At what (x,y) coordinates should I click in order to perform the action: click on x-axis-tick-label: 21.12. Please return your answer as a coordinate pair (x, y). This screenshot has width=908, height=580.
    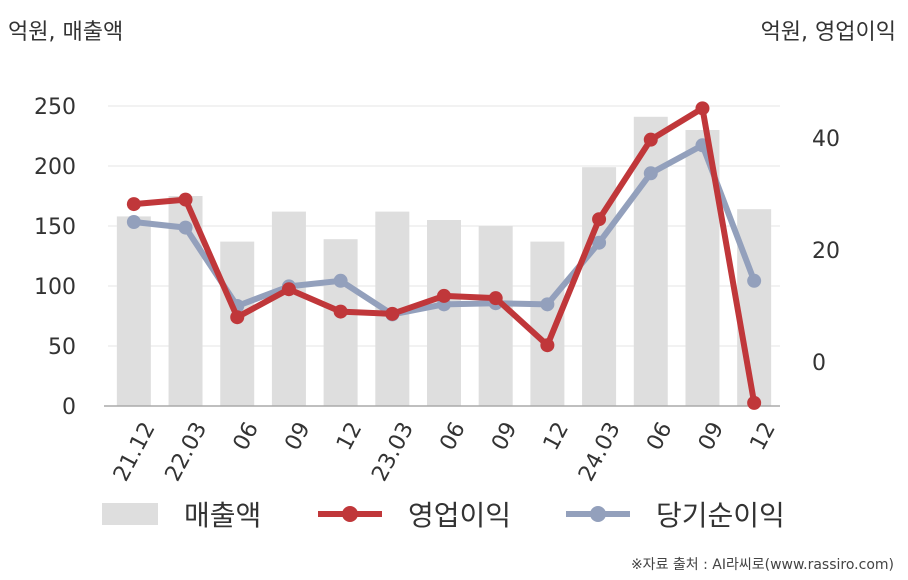
    Looking at the image, I should click on (135, 451).